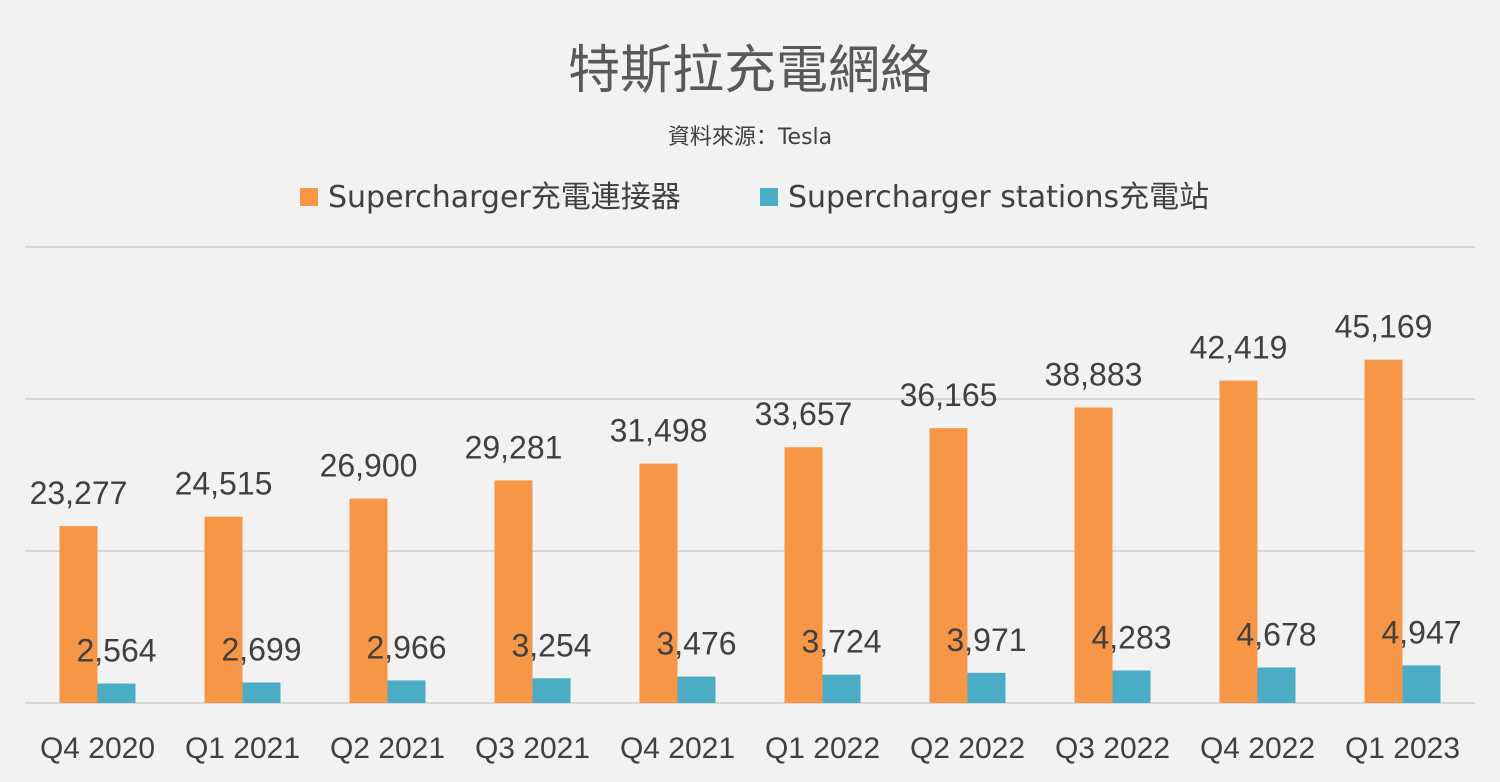  Describe the element at coordinates (659, 431) in the screenshot. I see `data-label-connectors: 31,498` at that location.